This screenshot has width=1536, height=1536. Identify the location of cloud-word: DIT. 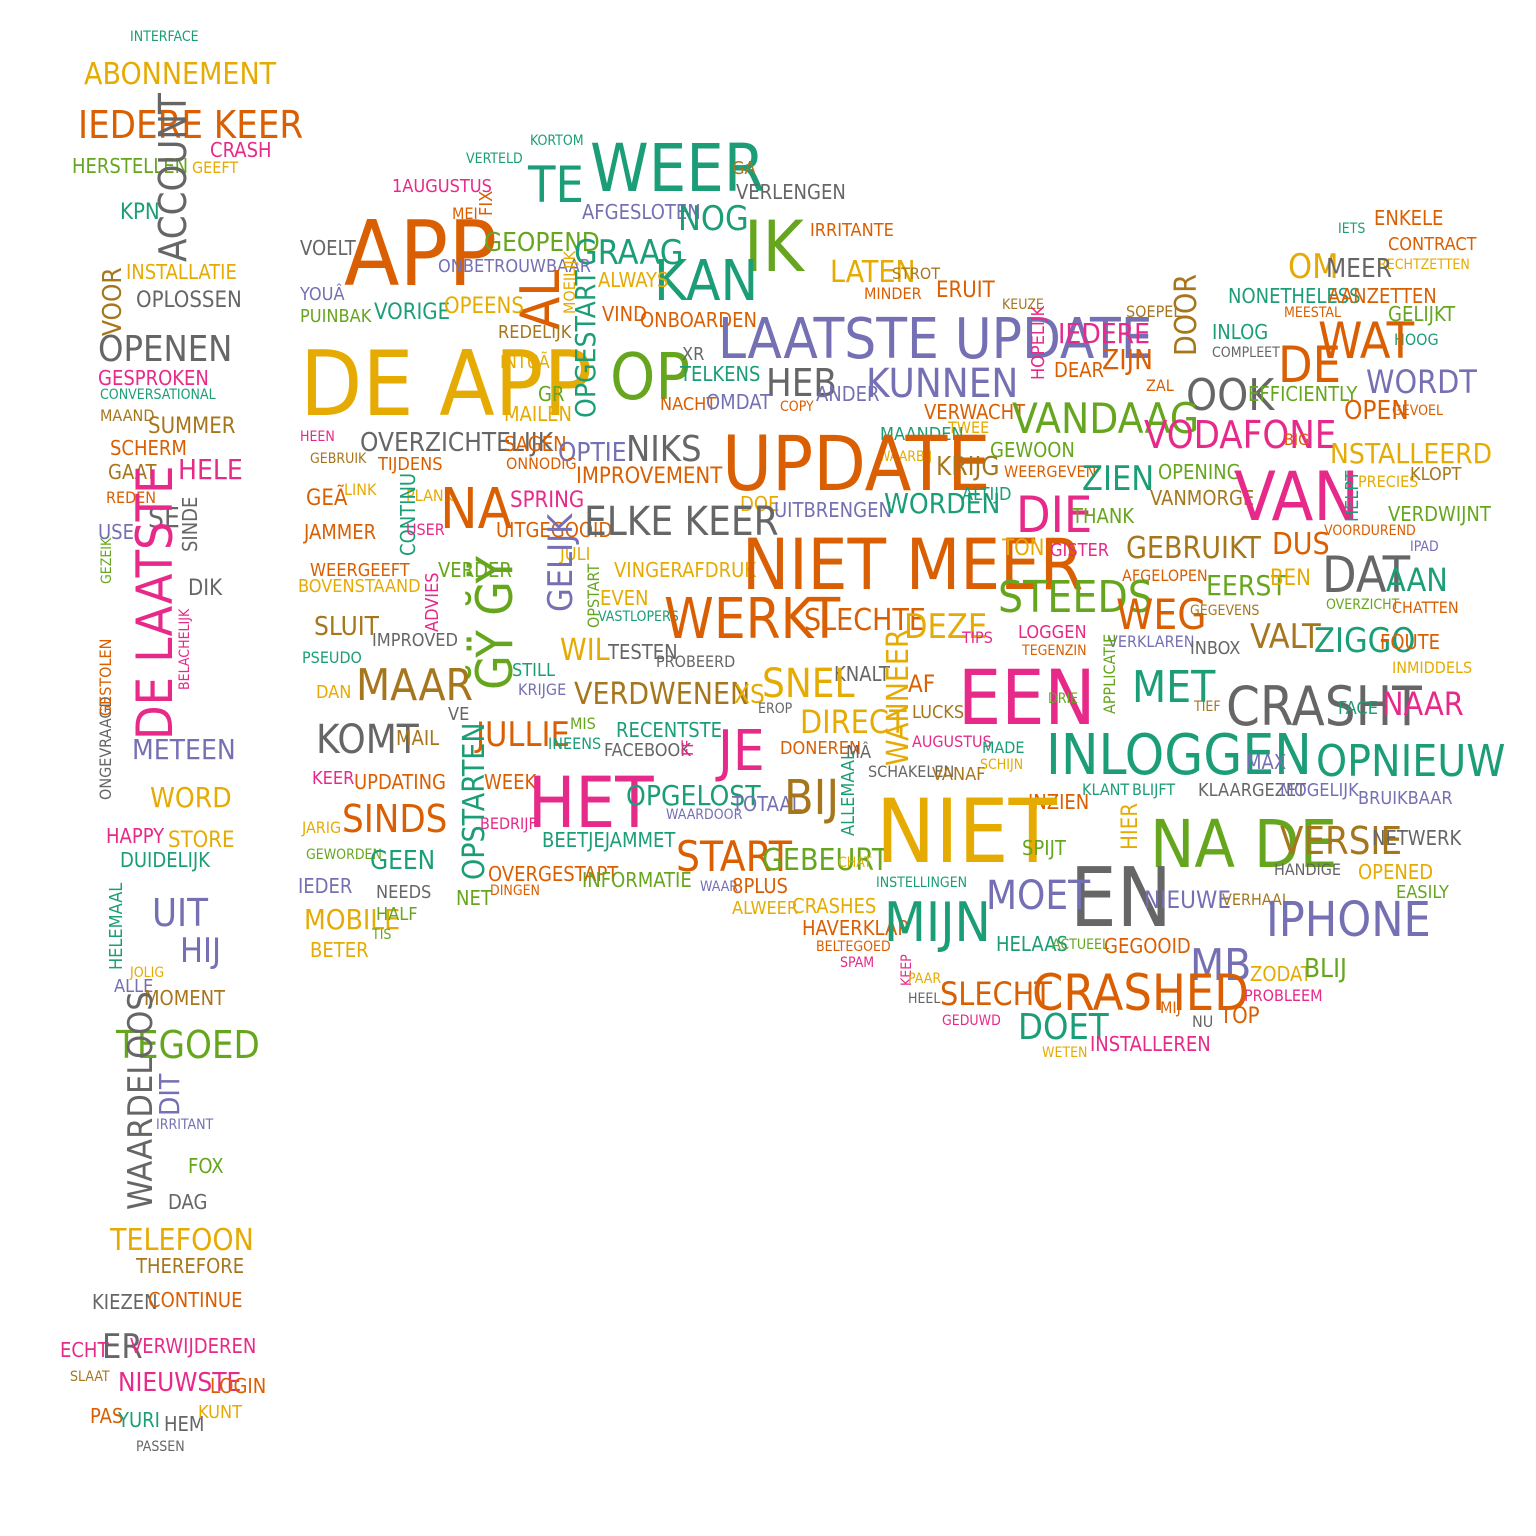
(169, 1094).